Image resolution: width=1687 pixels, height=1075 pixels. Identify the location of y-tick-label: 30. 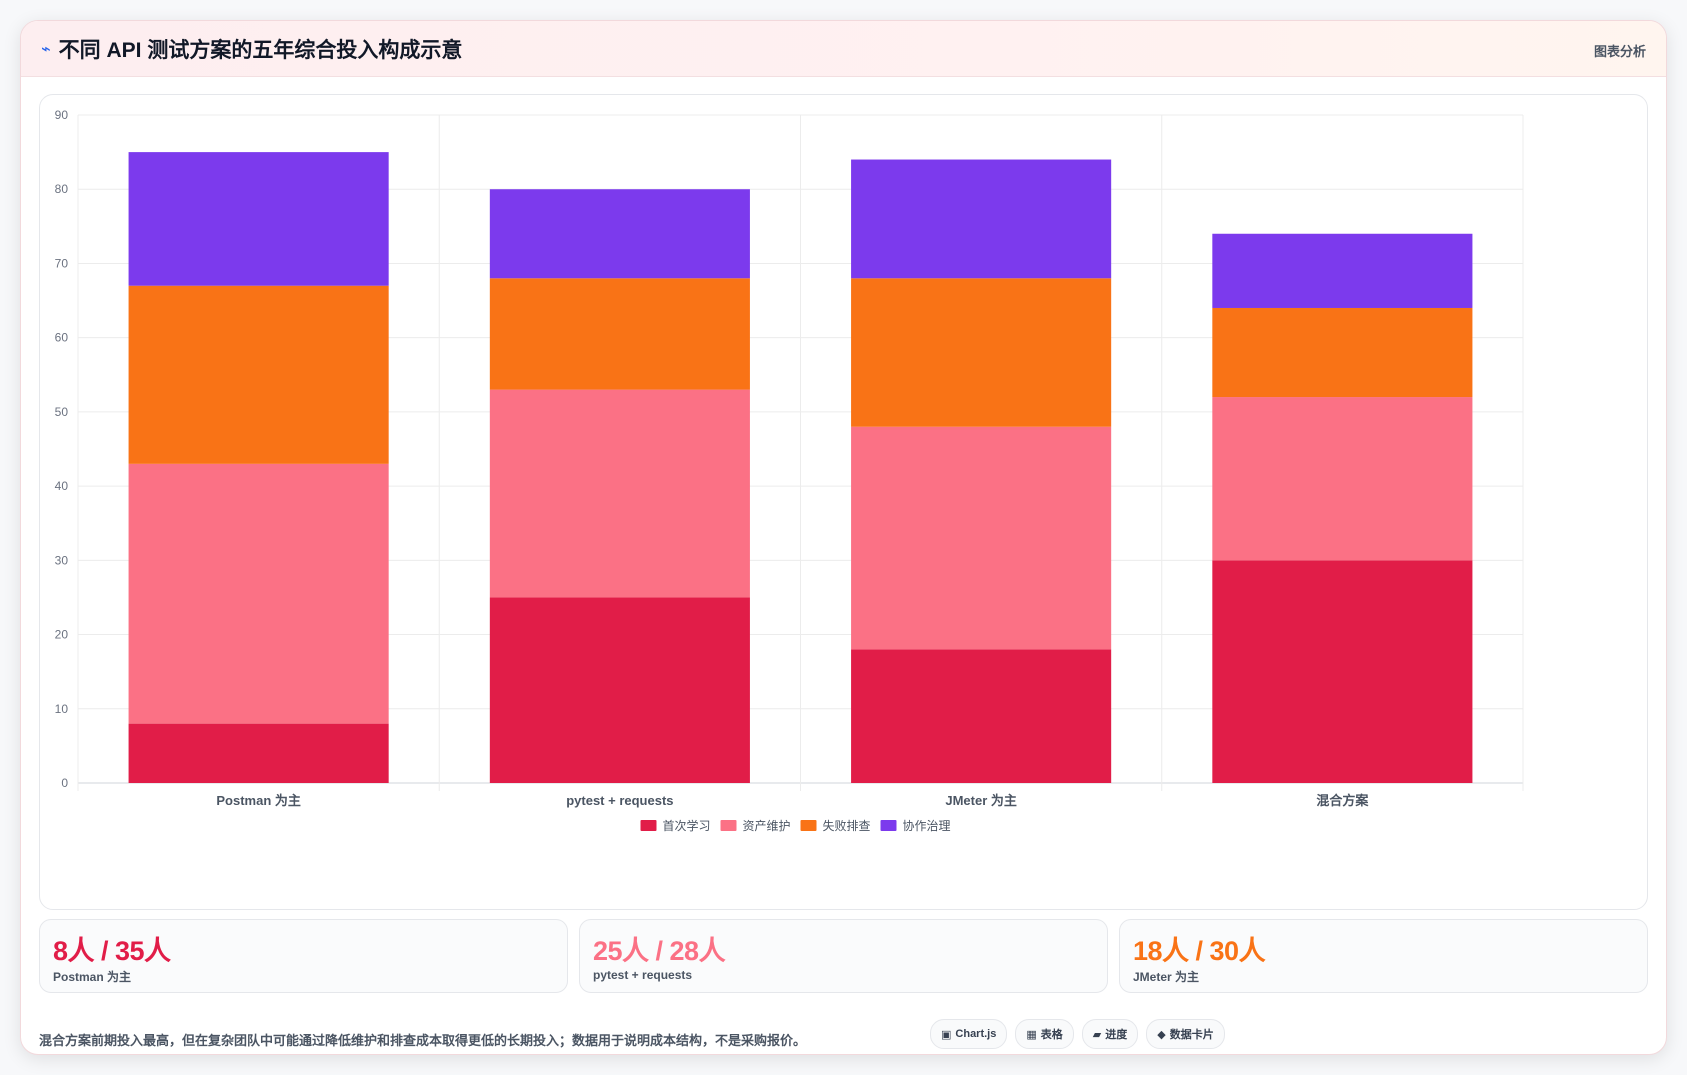
(62, 560).